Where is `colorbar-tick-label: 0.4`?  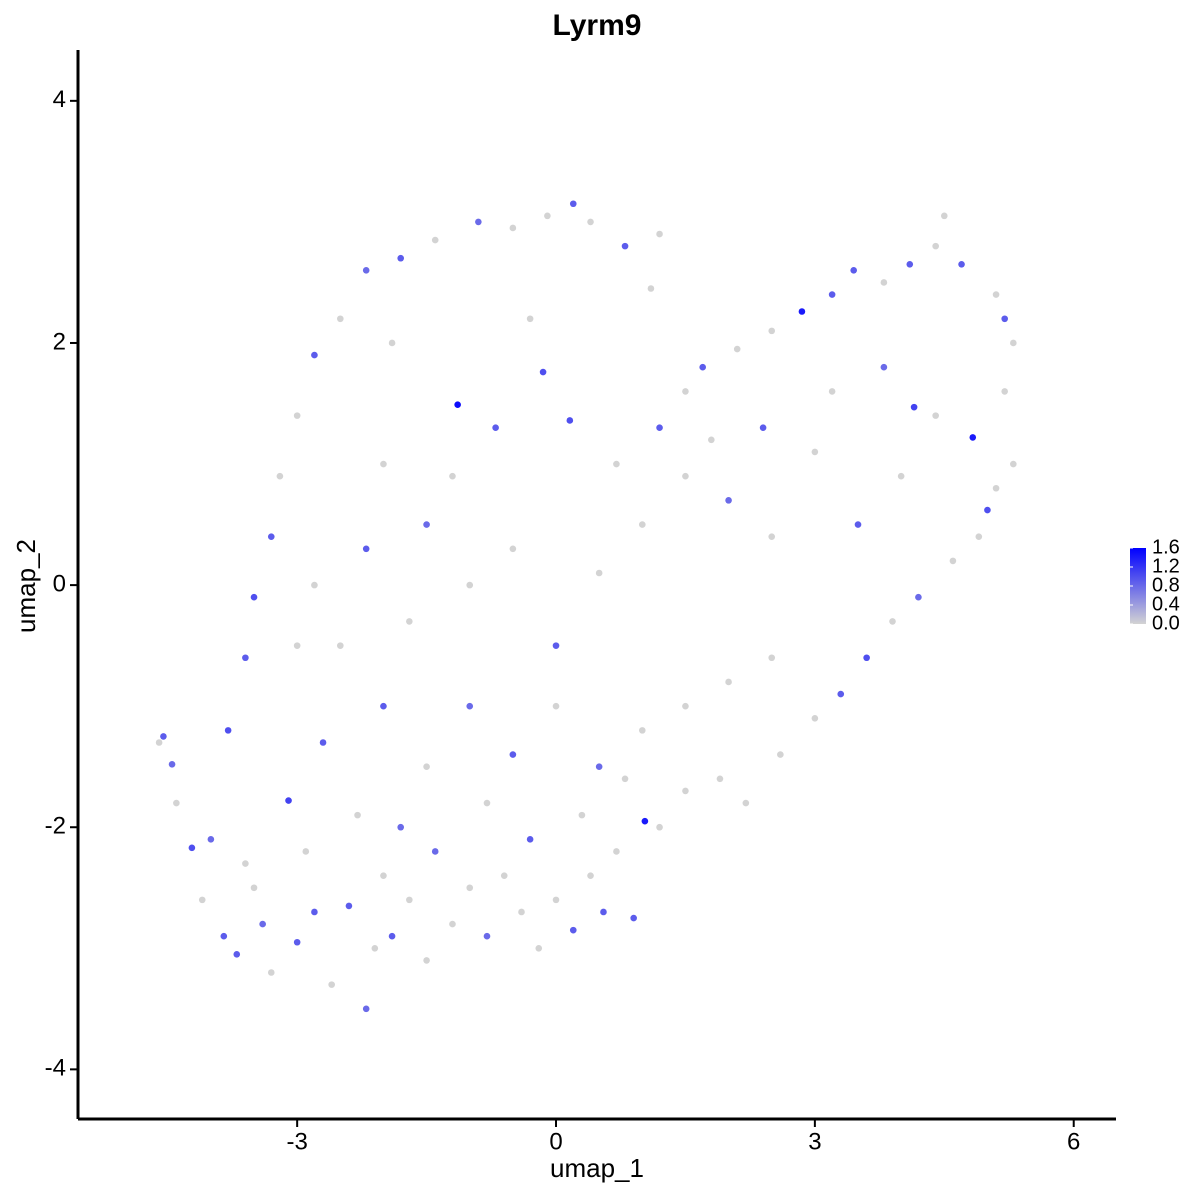
colorbar-tick-label: 0.4 is located at coordinates (1166, 604).